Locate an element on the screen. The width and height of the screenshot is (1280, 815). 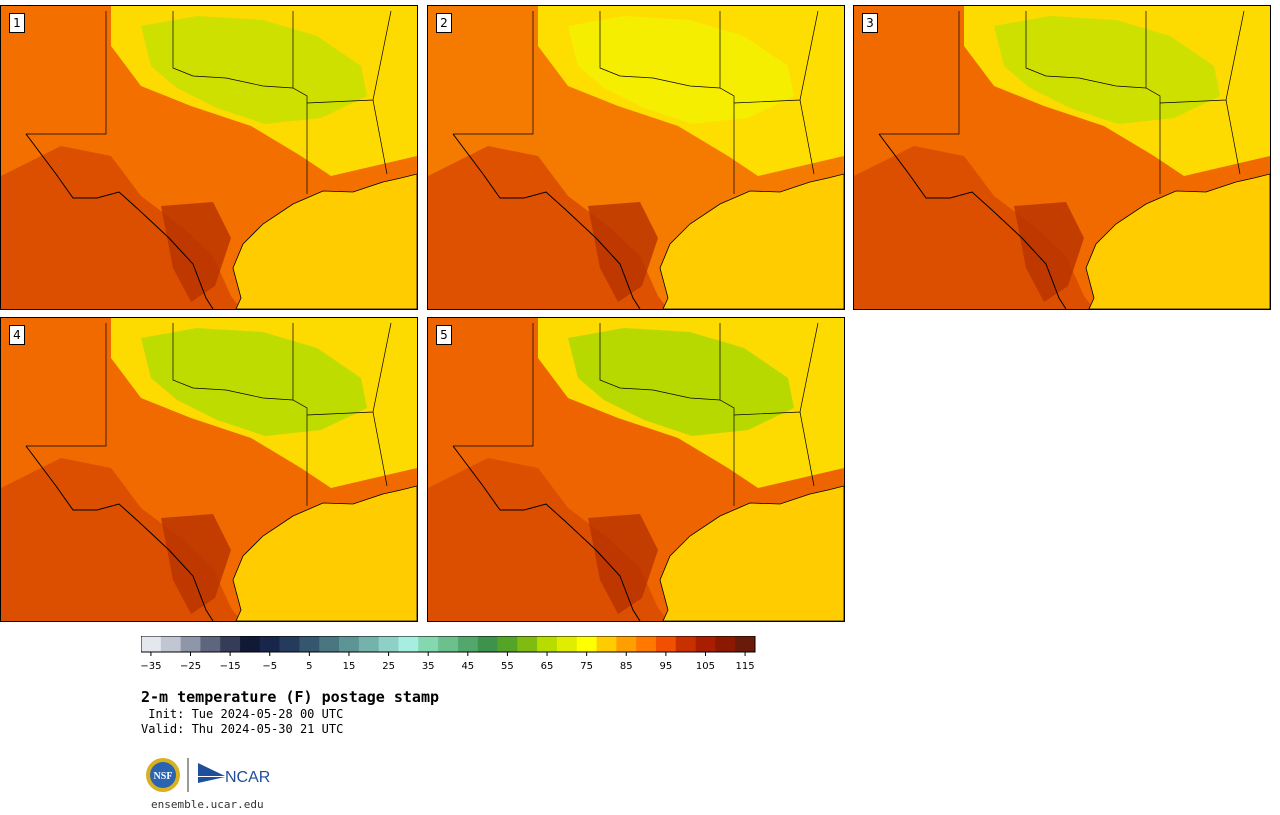
postage-stamp-panel-2: 2 is located at coordinates (636, 157).